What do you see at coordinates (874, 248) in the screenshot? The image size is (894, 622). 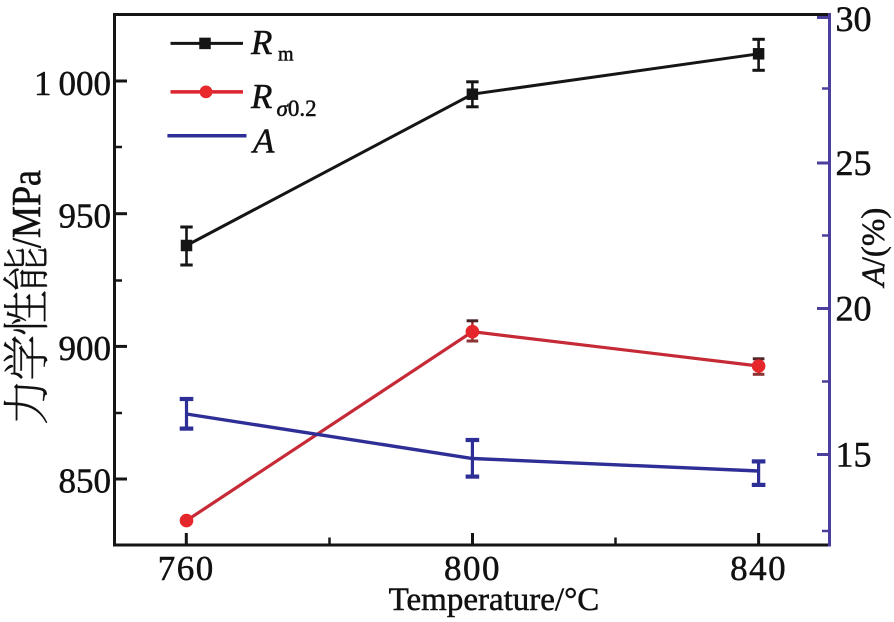 I see `svg-text: A/(%)` at bounding box center [874, 248].